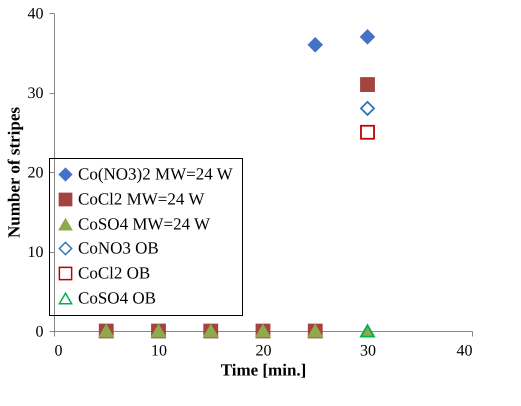 The height and width of the screenshot is (406, 521). Describe the element at coordinates (36, 173) in the screenshot. I see `y-tick-label: 20` at that location.